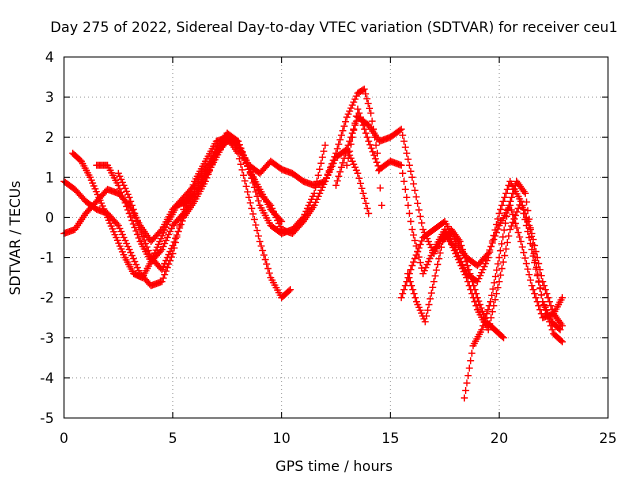 Image resolution: width=640 pixels, height=480 pixels. Describe the element at coordinates (49, 98) in the screenshot. I see `y-tick-label: 3` at that location.